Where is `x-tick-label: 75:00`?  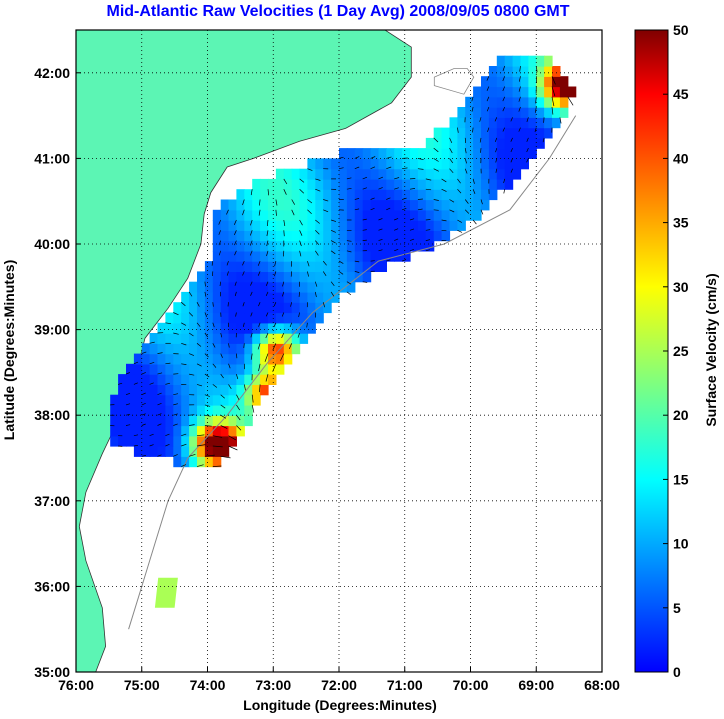 x-tick-label: 75:00 is located at coordinates (142, 685).